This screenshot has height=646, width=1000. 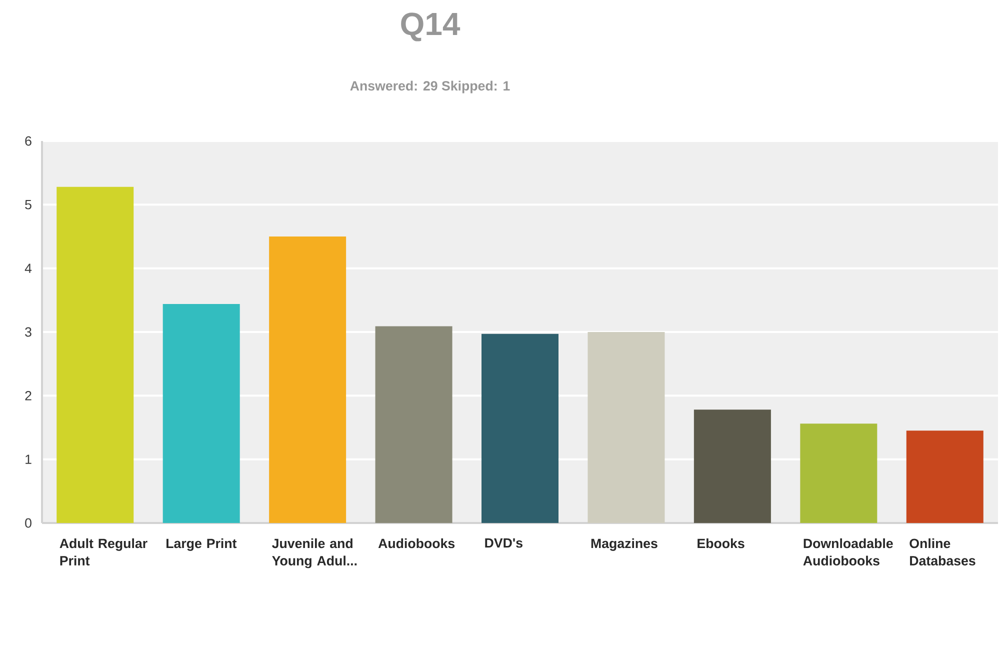 What do you see at coordinates (201, 544) in the screenshot?
I see `x-tick-label: Large Print` at bounding box center [201, 544].